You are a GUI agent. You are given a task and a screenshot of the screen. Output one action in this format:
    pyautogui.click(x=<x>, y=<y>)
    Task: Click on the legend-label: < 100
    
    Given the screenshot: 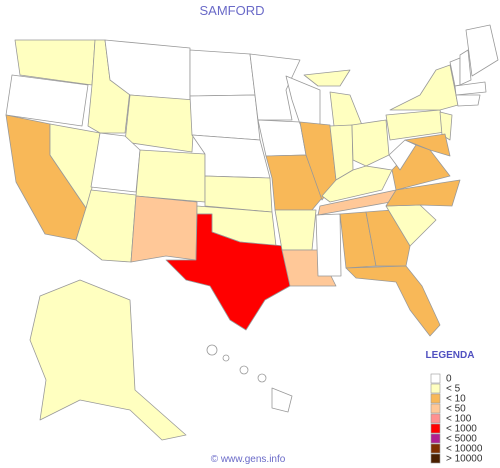 What is the action you would take?
    pyautogui.click(x=459, y=419)
    